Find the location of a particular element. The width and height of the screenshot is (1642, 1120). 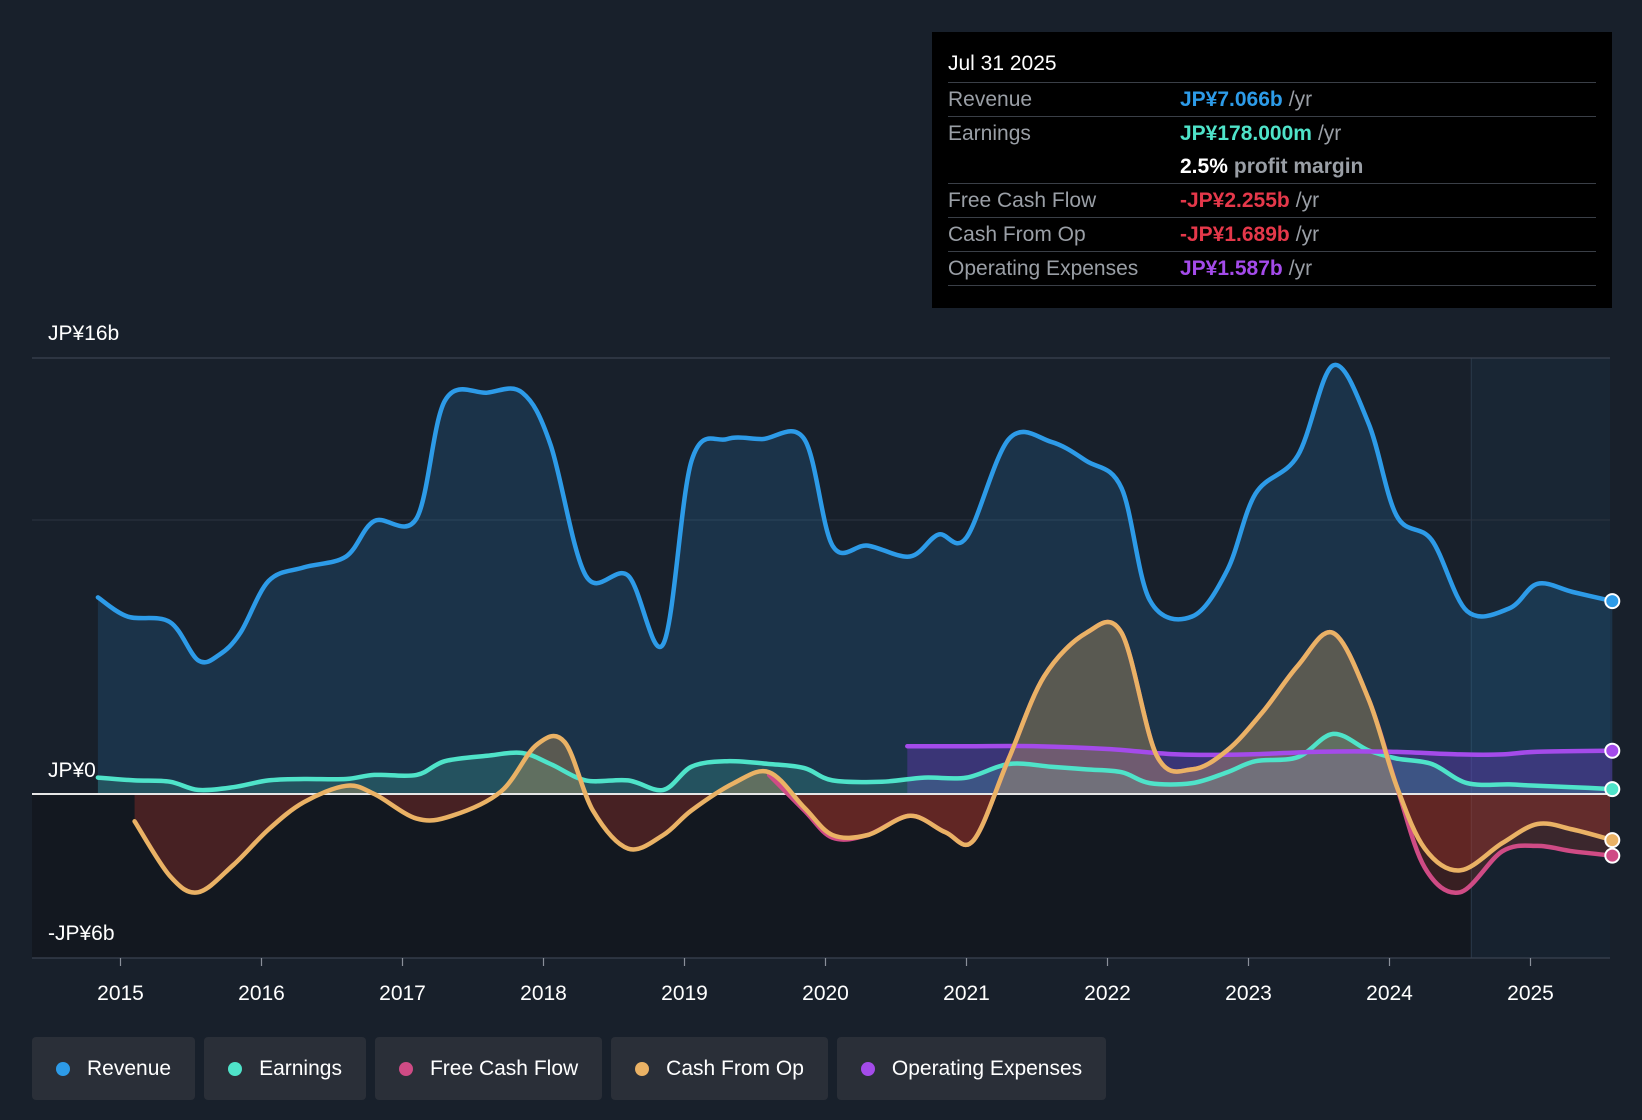

y-label-zero: JP¥0 is located at coordinates (72, 770).